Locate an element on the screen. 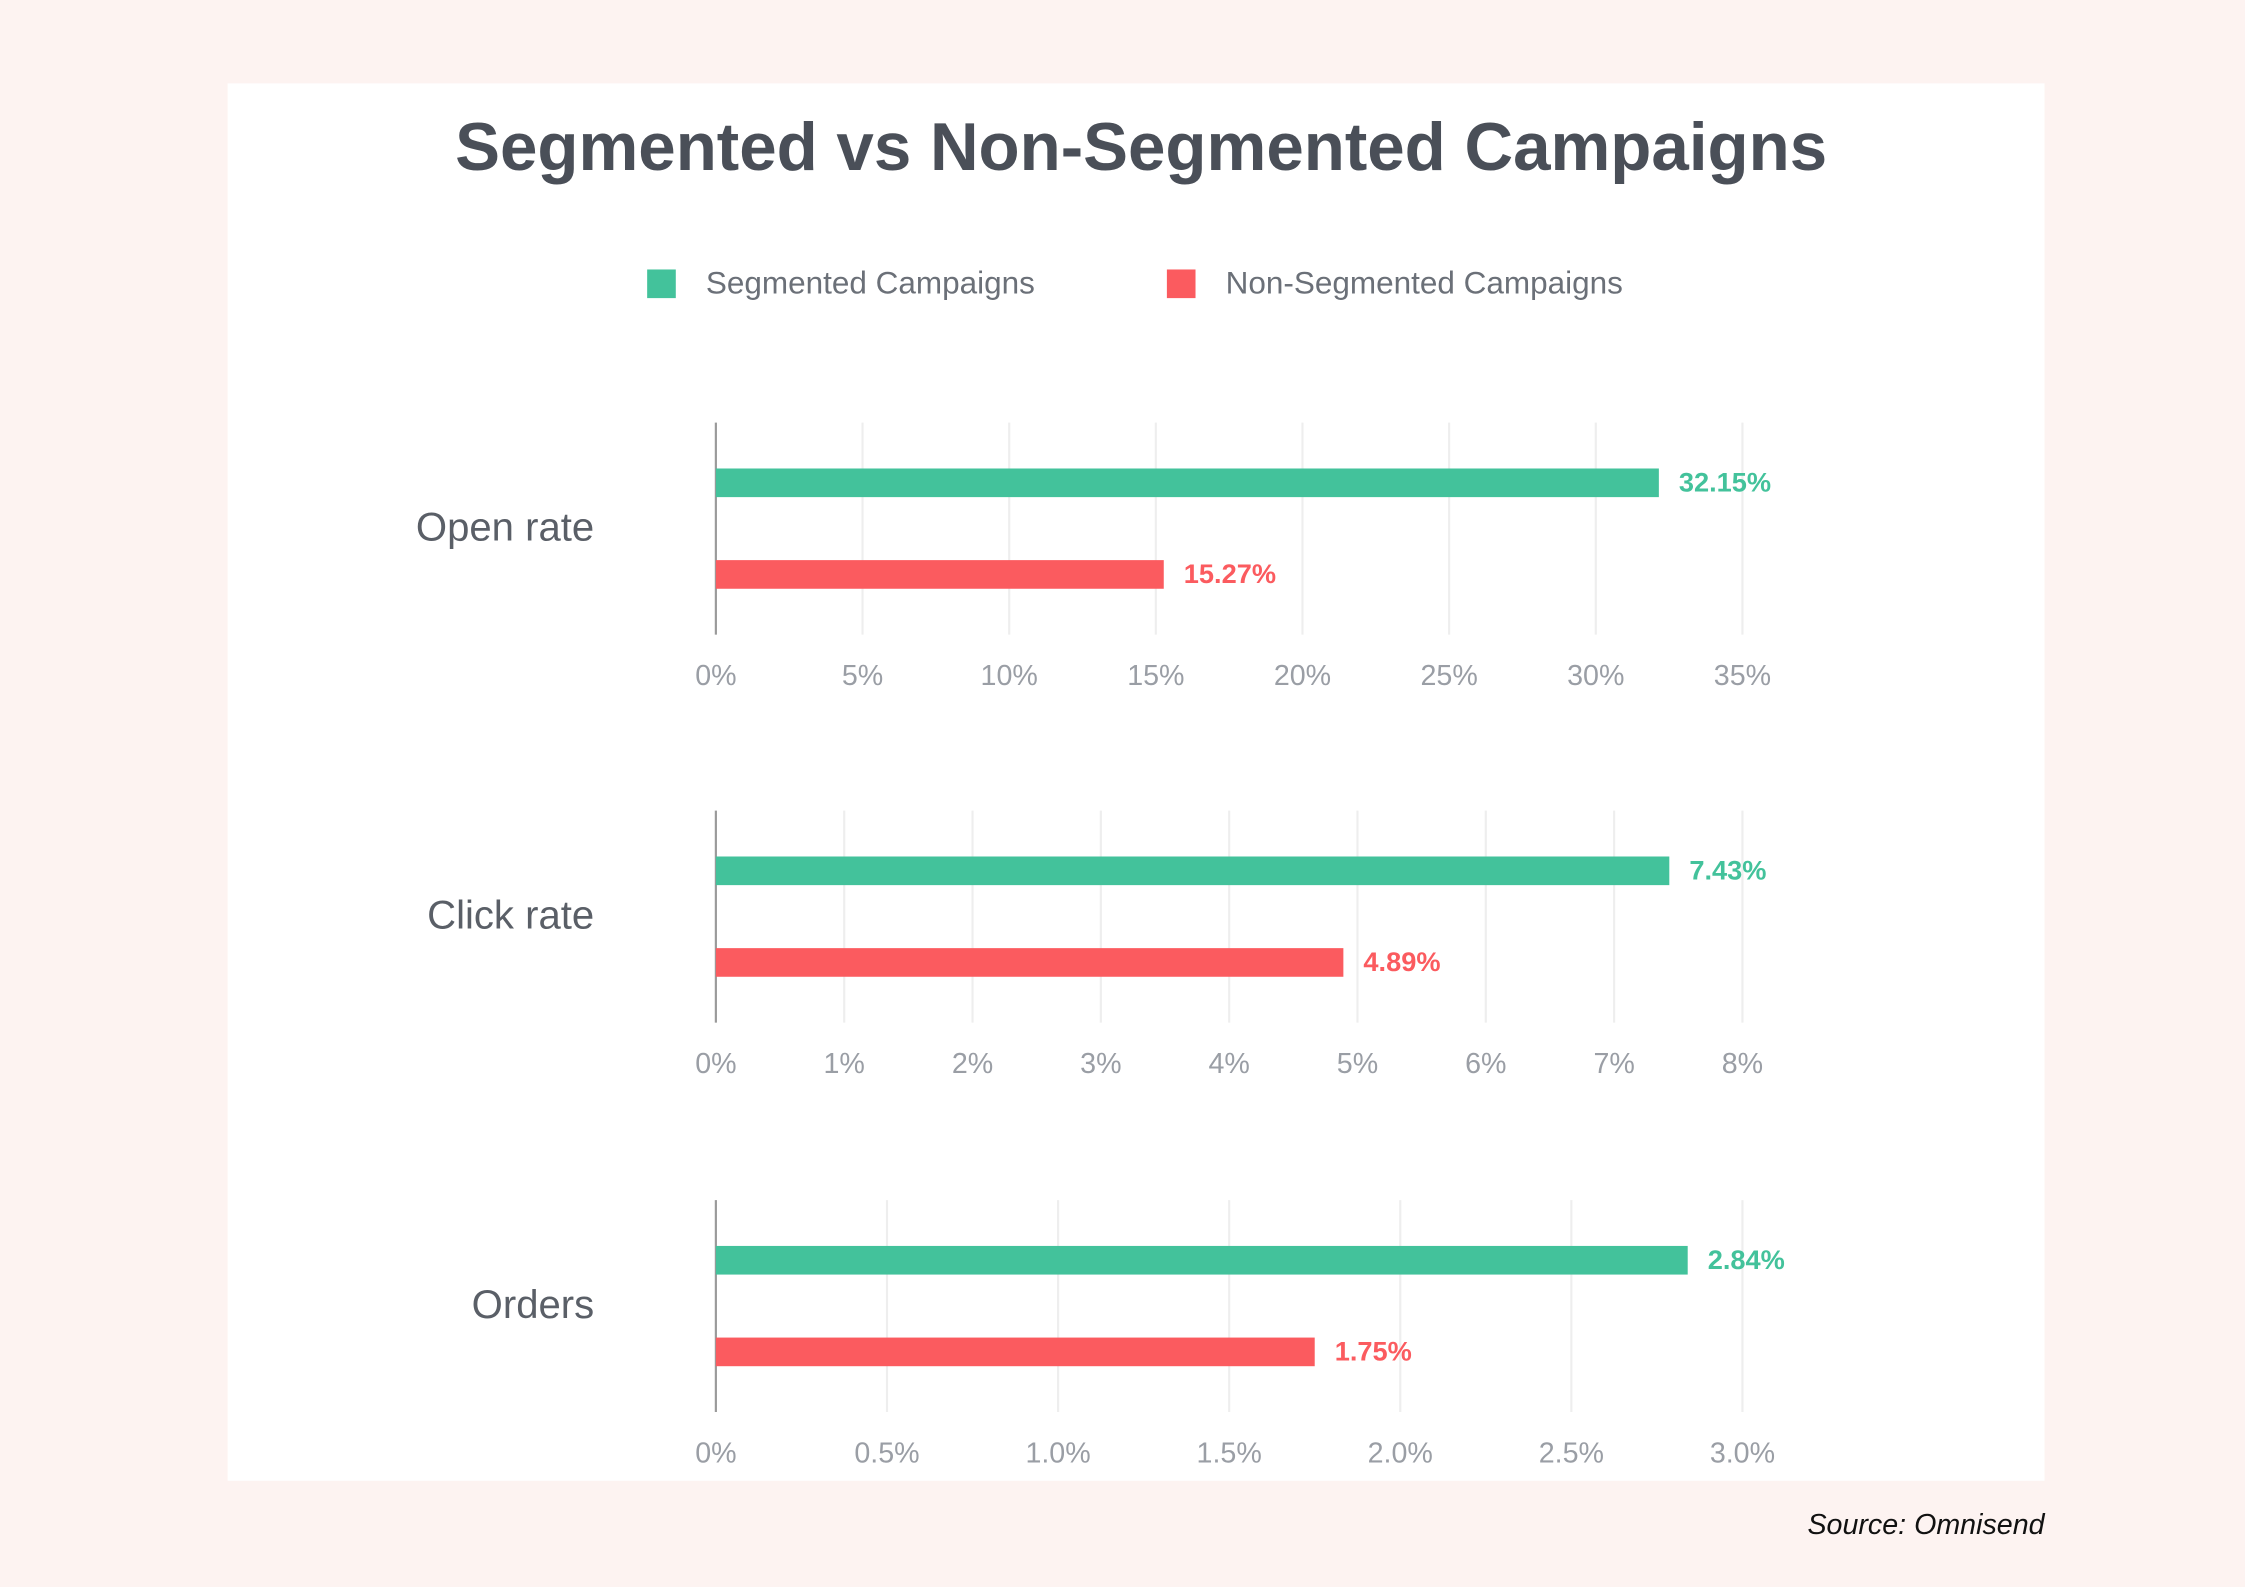 The width and height of the screenshot is (2245, 1587). category-label: Click rate is located at coordinates (510, 916).